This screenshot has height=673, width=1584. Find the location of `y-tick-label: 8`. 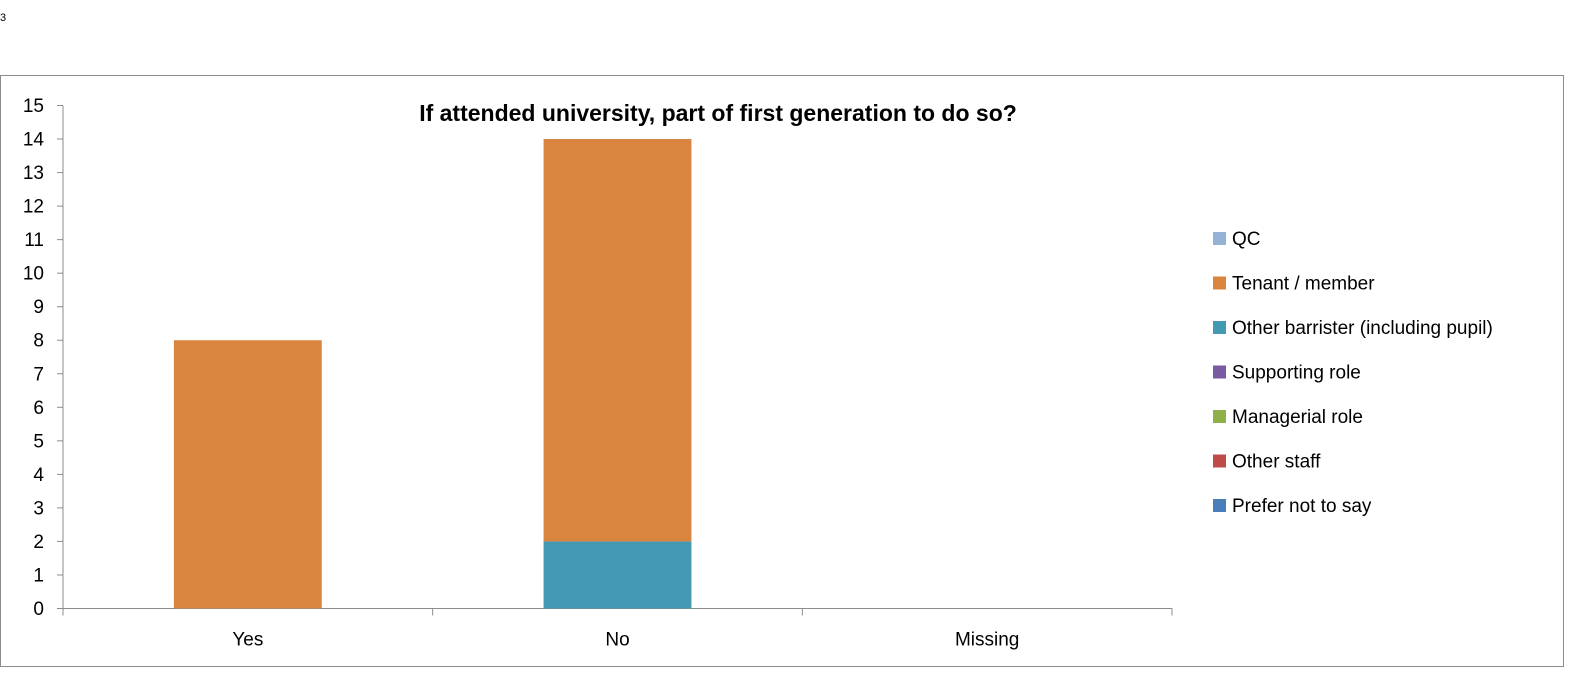

y-tick-label: 8 is located at coordinates (38, 341).